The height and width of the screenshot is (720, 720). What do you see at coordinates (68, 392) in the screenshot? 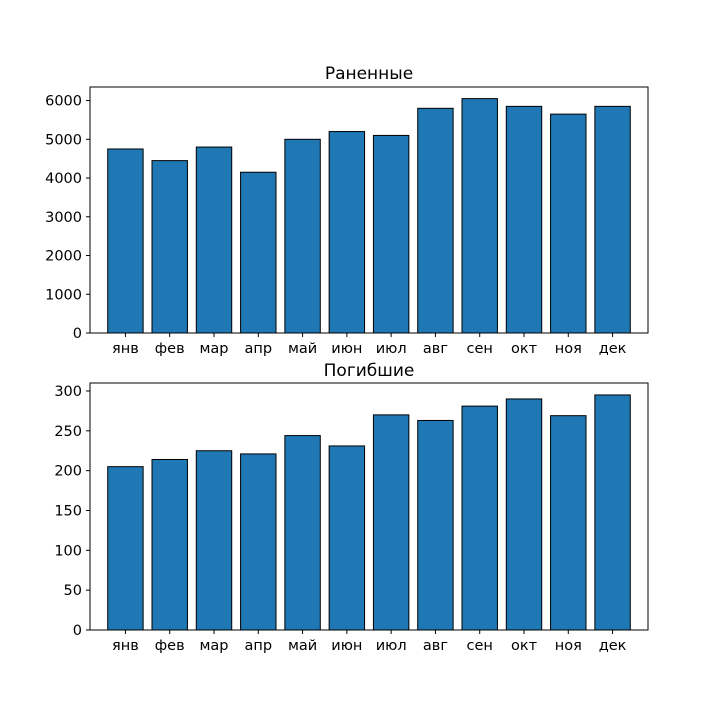
I see `y-tick-label: 300` at bounding box center [68, 392].